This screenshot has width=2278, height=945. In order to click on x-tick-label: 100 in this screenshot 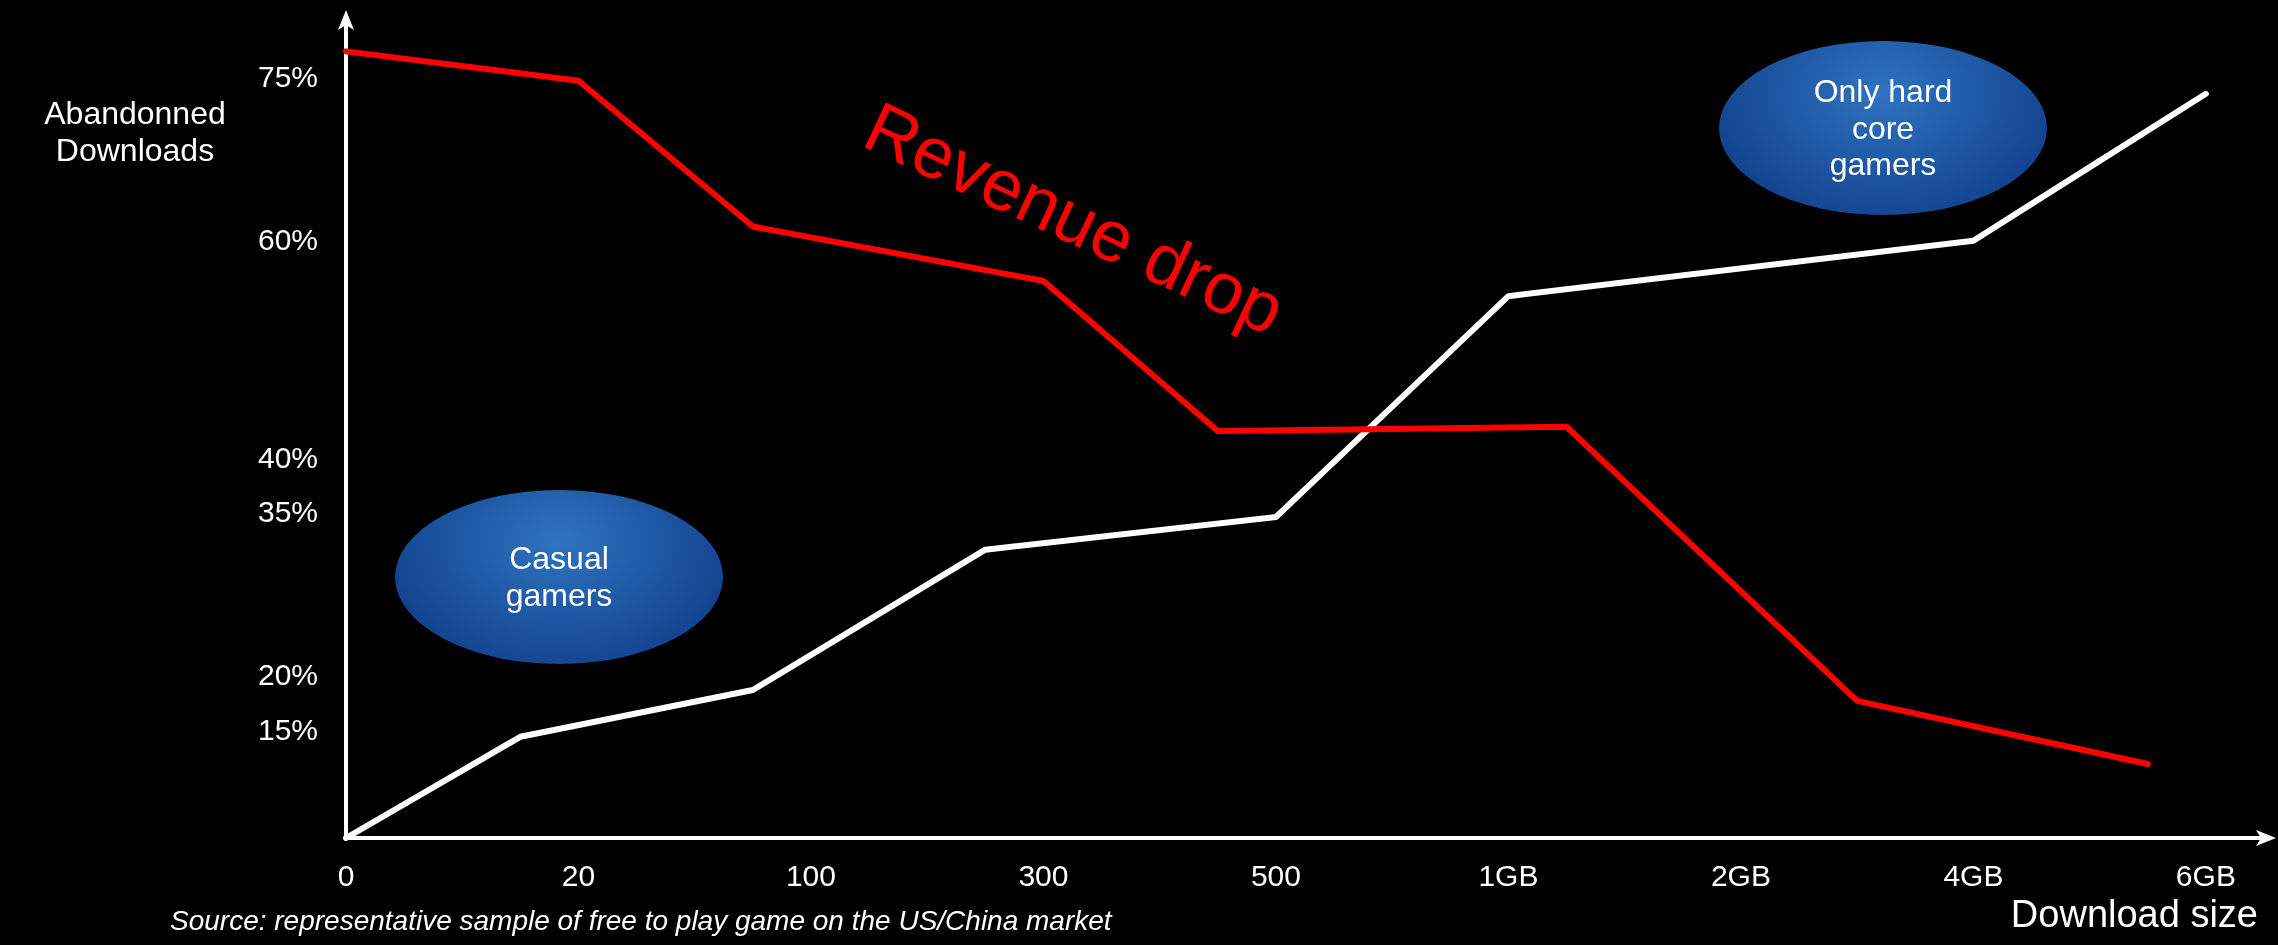, I will do `click(810, 875)`.